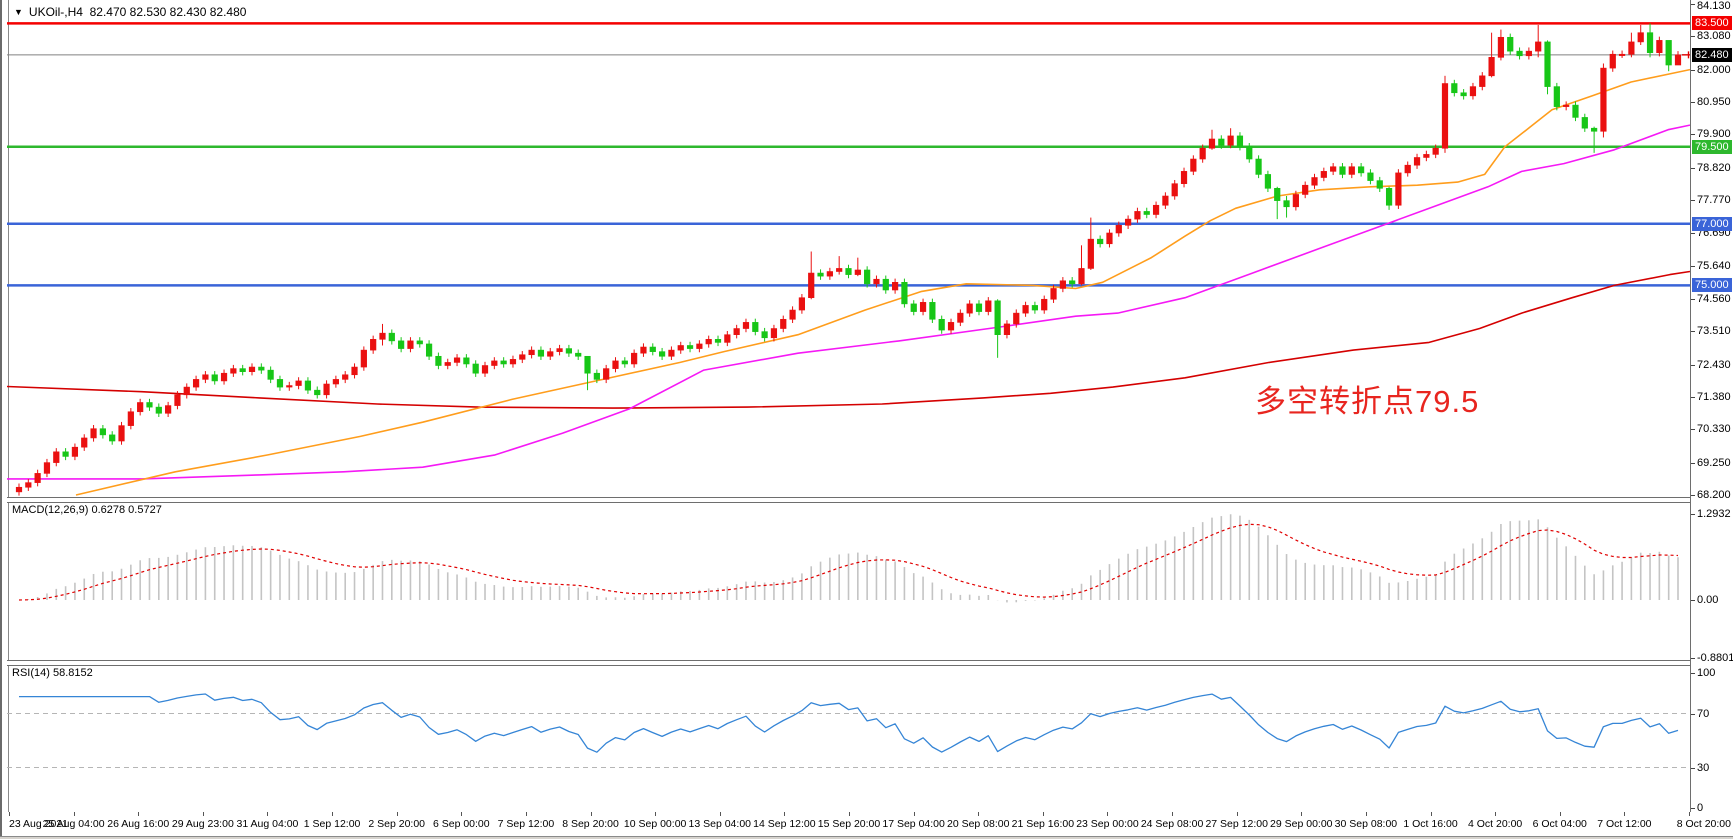 The width and height of the screenshot is (1733, 839). Describe the element at coordinates (1495, 824) in the screenshot. I see `time-axis-label: 4 Oct 20:00` at that location.